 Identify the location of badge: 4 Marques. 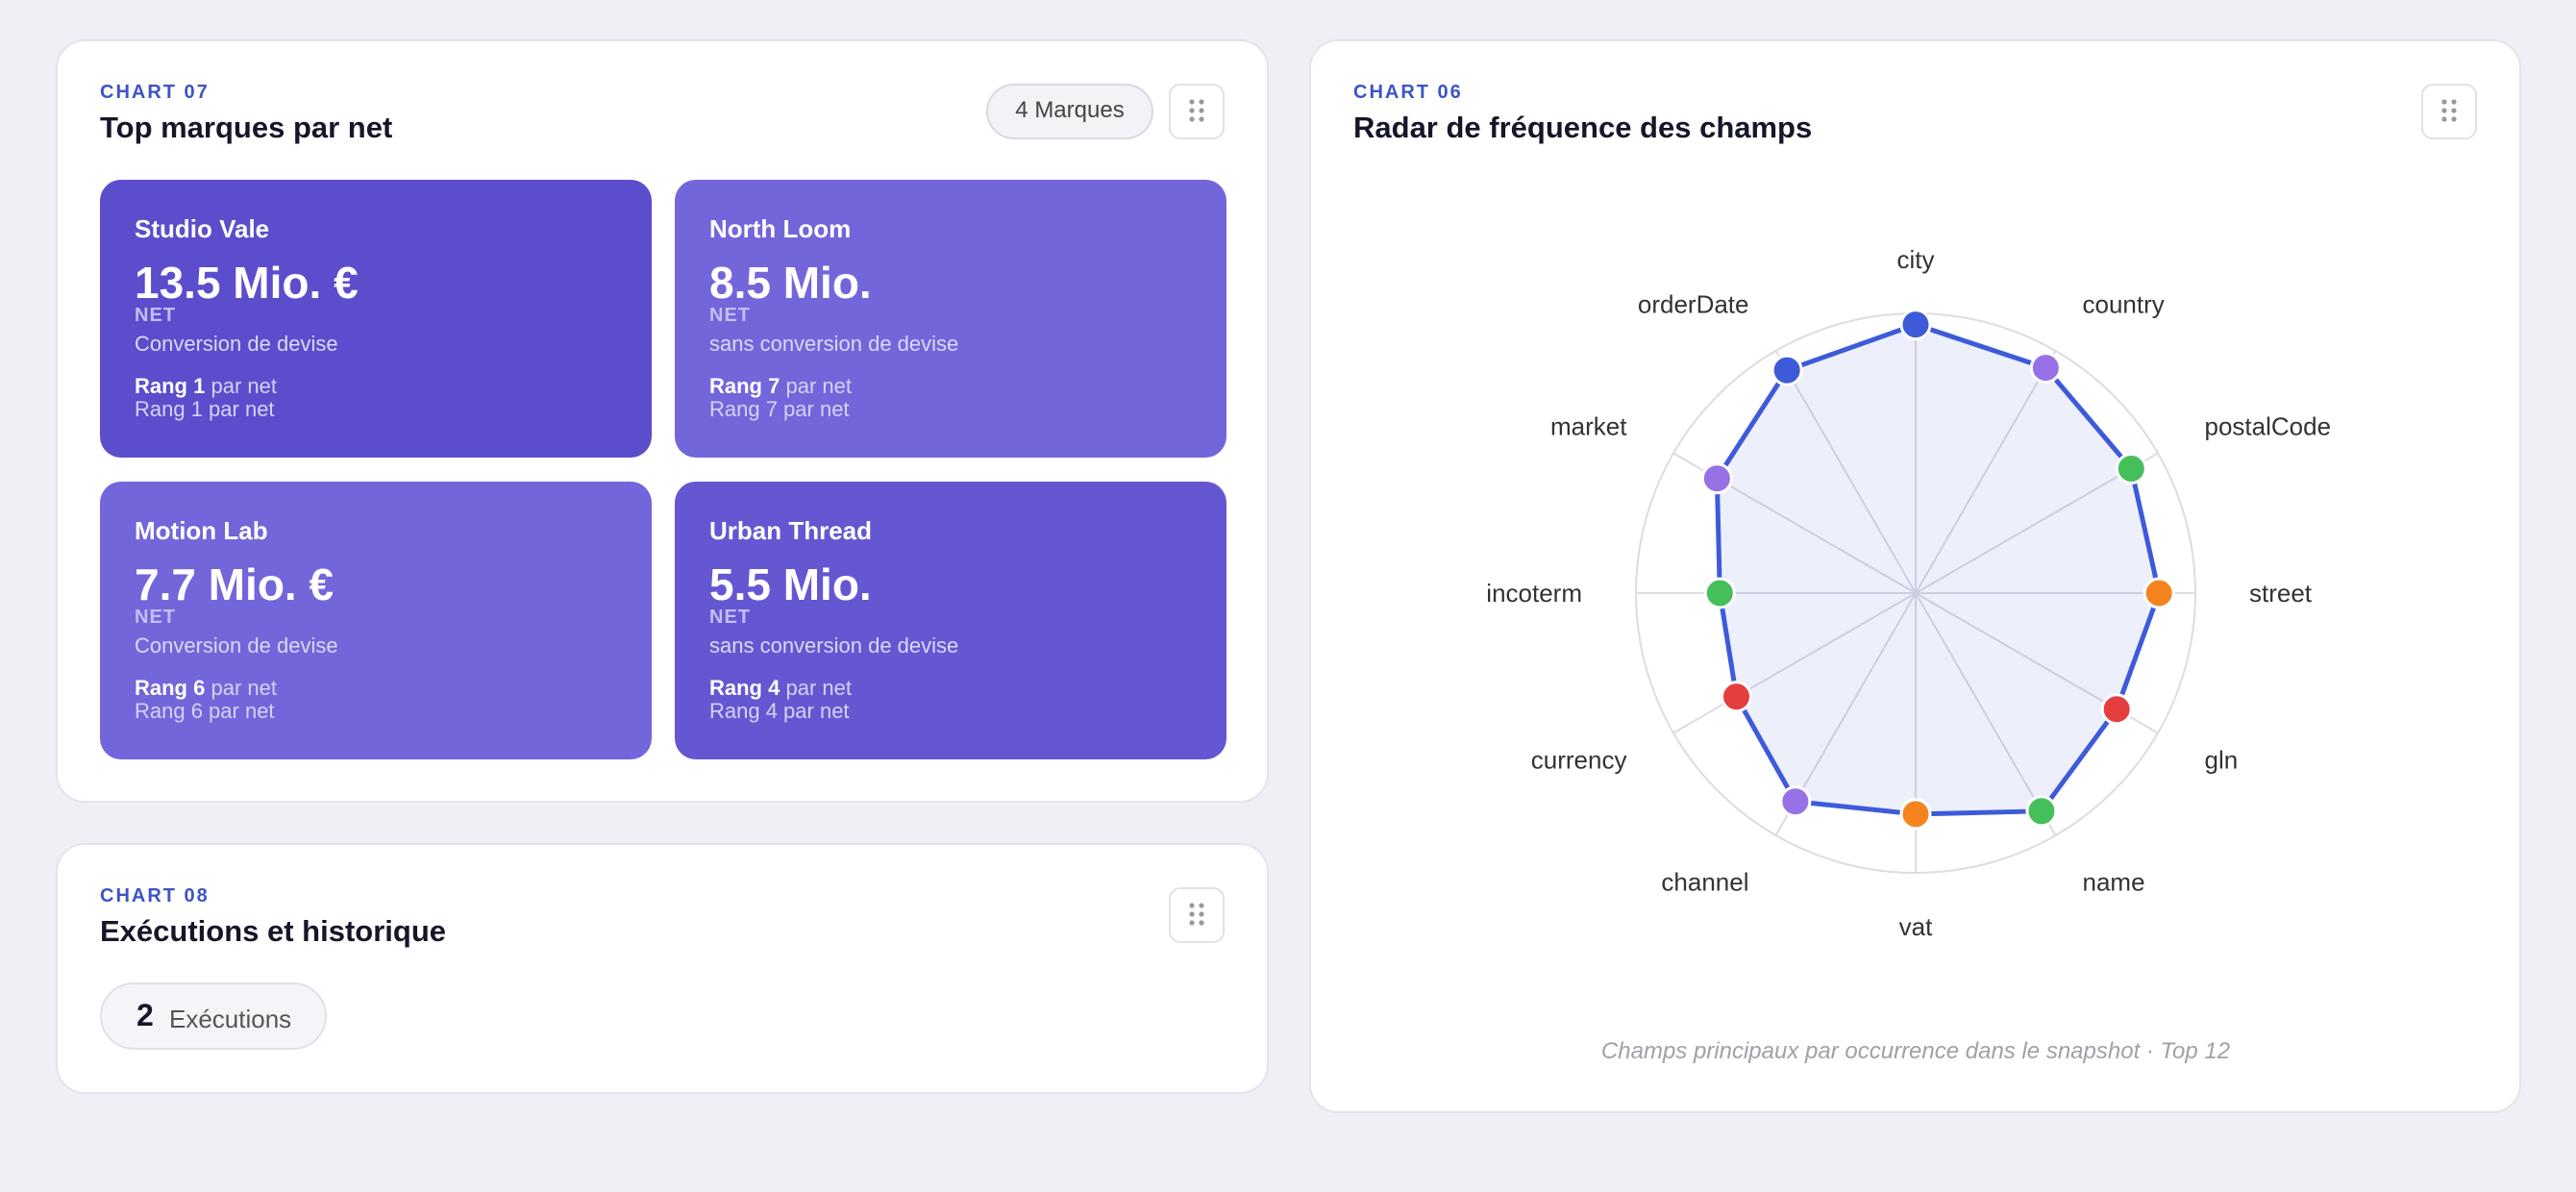
(1070, 111).